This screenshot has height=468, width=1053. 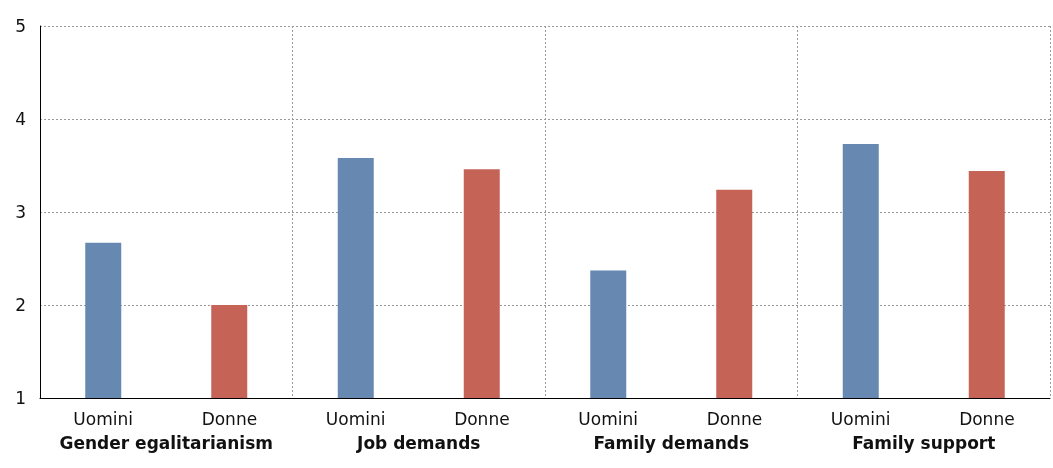 What do you see at coordinates (20, 26) in the screenshot?
I see `y-tick-label: 5` at bounding box center [20, 26].